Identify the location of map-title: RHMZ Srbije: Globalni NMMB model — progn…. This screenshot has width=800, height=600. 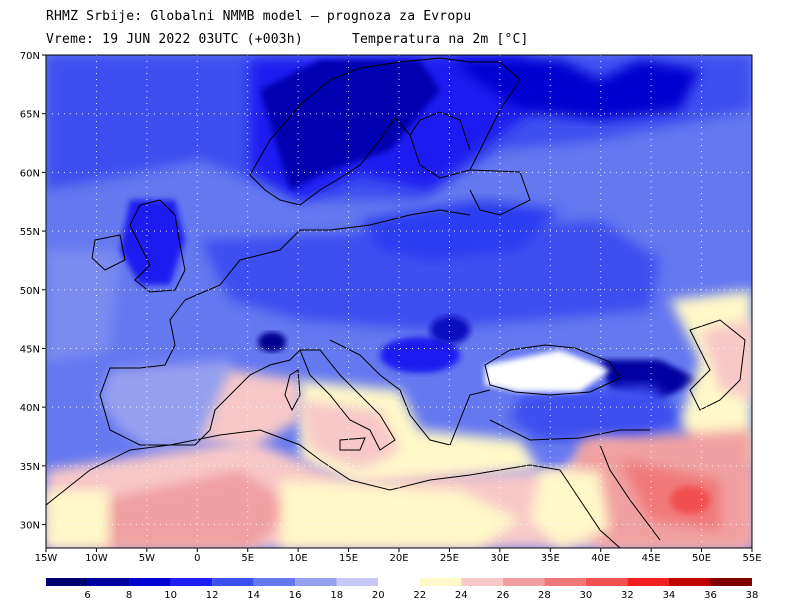
(259, 16).